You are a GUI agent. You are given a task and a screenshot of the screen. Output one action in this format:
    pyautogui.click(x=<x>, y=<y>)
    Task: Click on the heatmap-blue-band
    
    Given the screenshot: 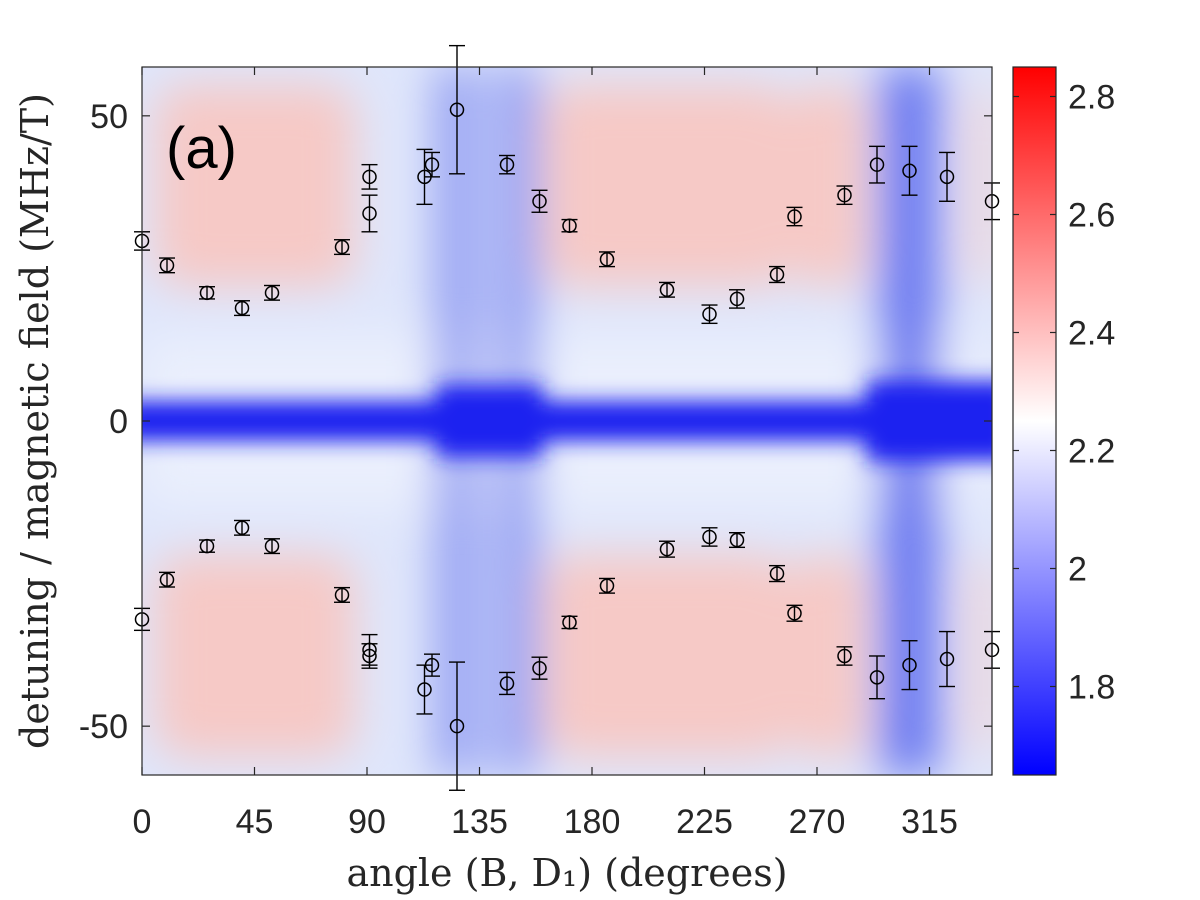 What is the action you would take?
    pyautogui.click(x=567, y=421)
    